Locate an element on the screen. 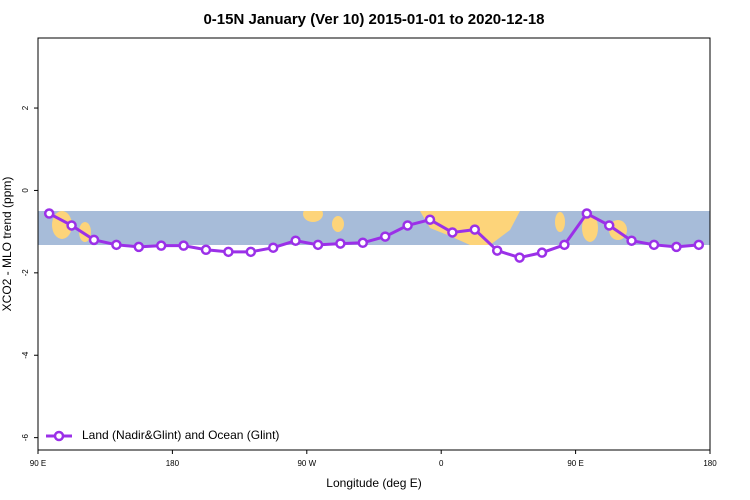 This screenshot has height=500, width=750. y-tick-label: -2 is located at coordinates (25, 273).